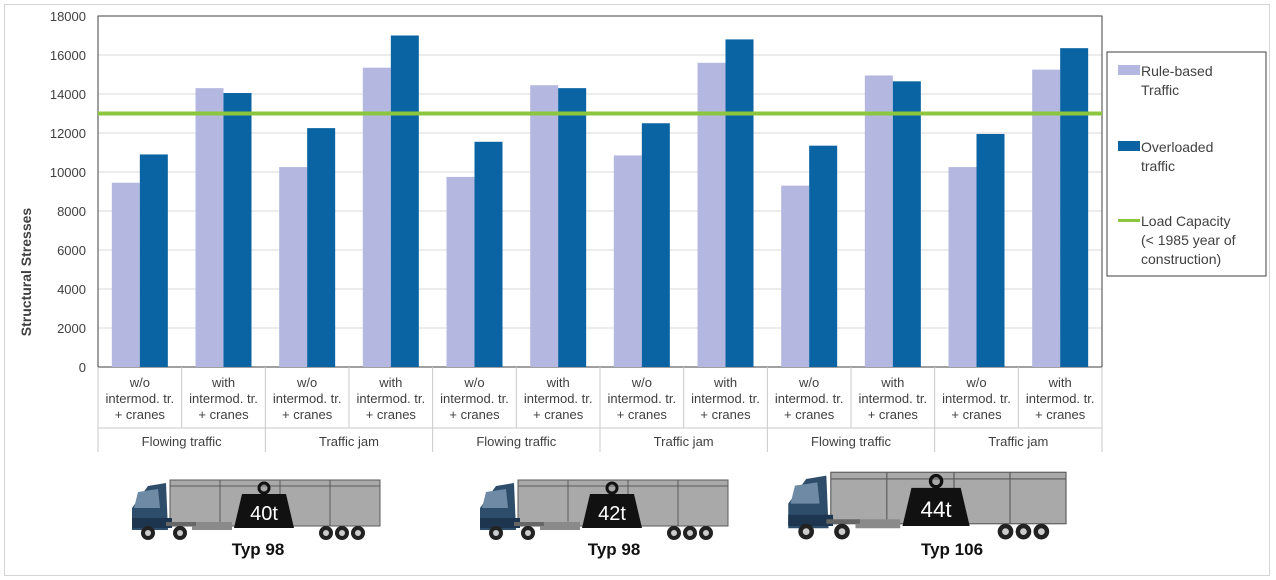  I want to click on legend-label-overloaded-line2: traffic, so click(1158, 166).